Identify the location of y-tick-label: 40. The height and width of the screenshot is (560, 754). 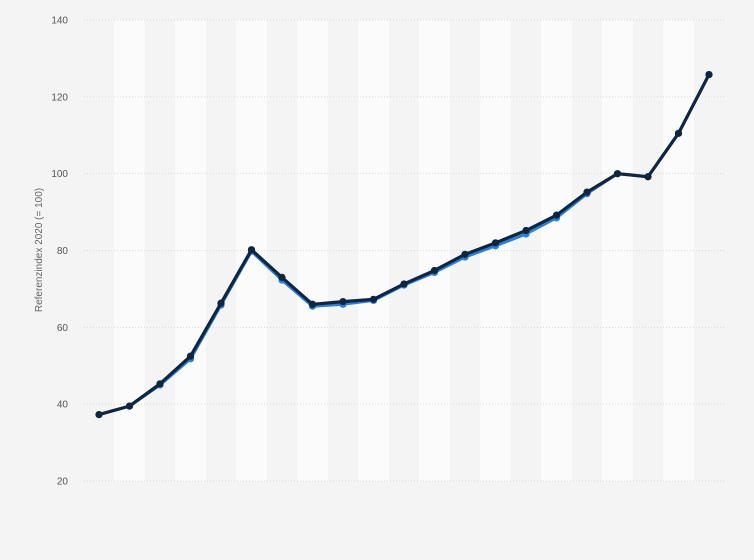
(63, 405).